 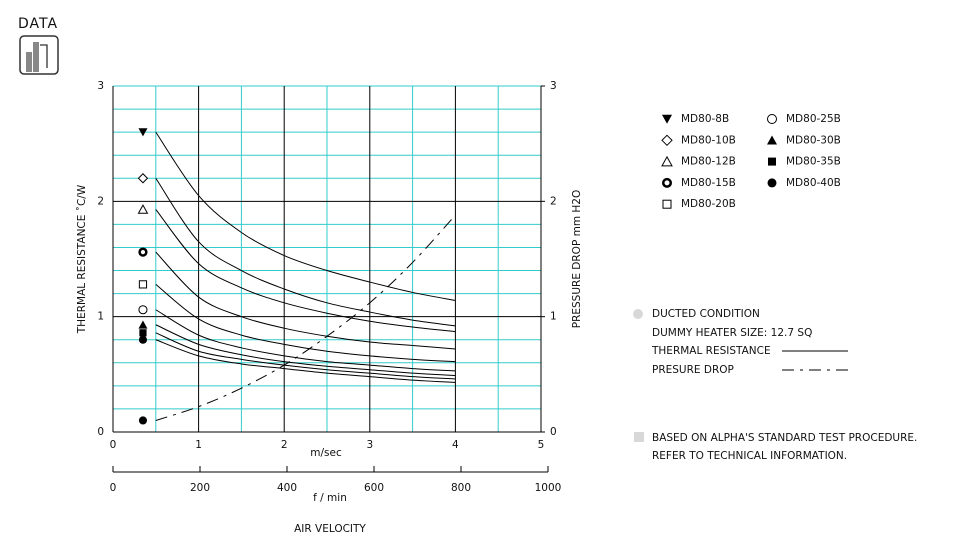 What do you see at coordinates (200, 488) in the screenshot?
I see `x2-tick-label: 200` at bounding box center [200, 488].